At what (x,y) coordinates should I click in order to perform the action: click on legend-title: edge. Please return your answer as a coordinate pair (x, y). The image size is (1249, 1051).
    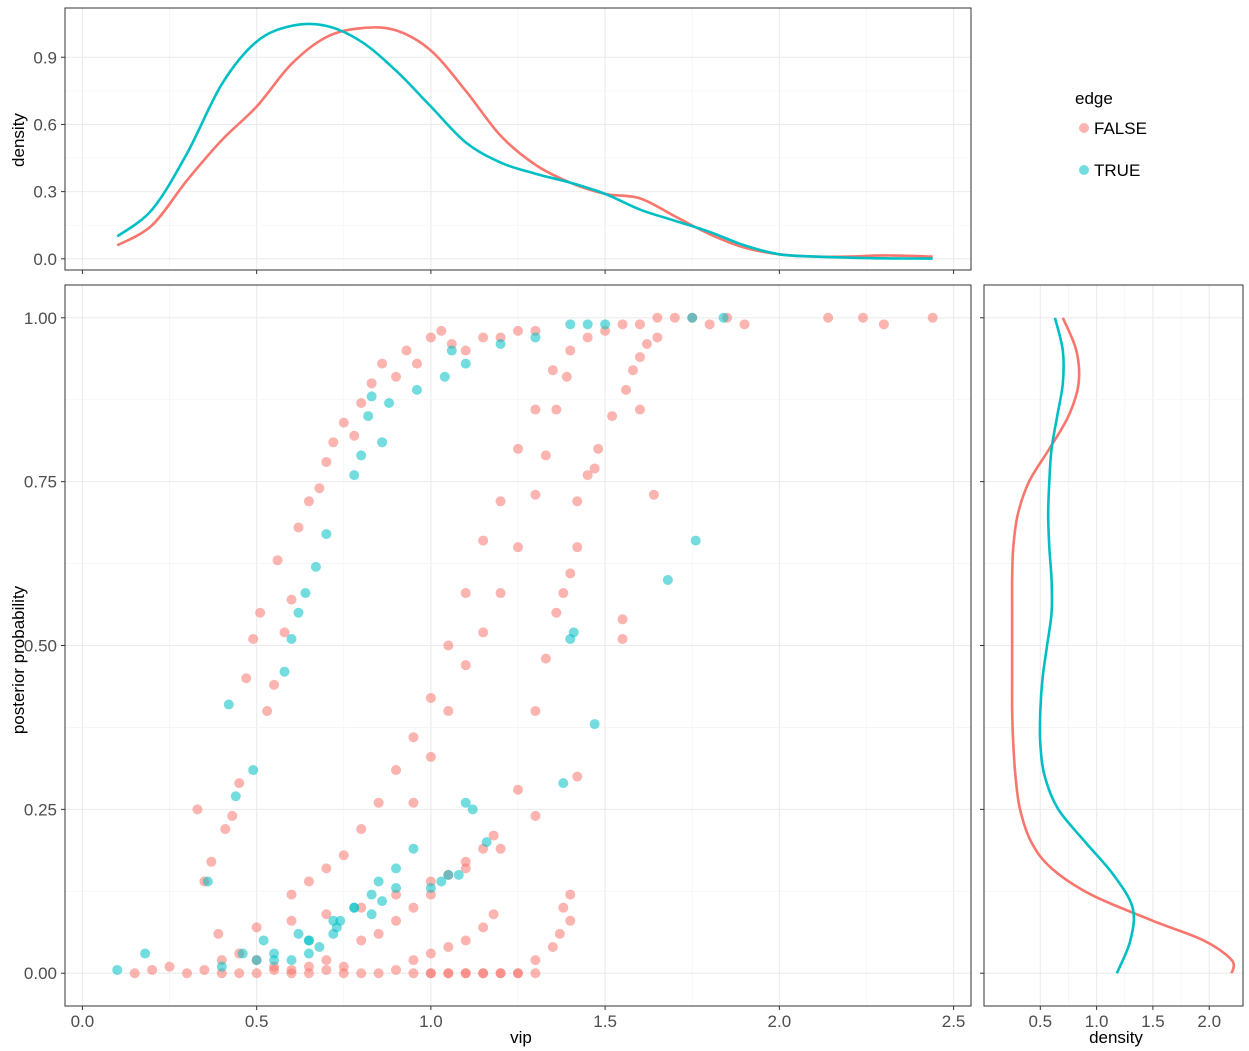
    Looking at the image, I should click on (1094, 98).